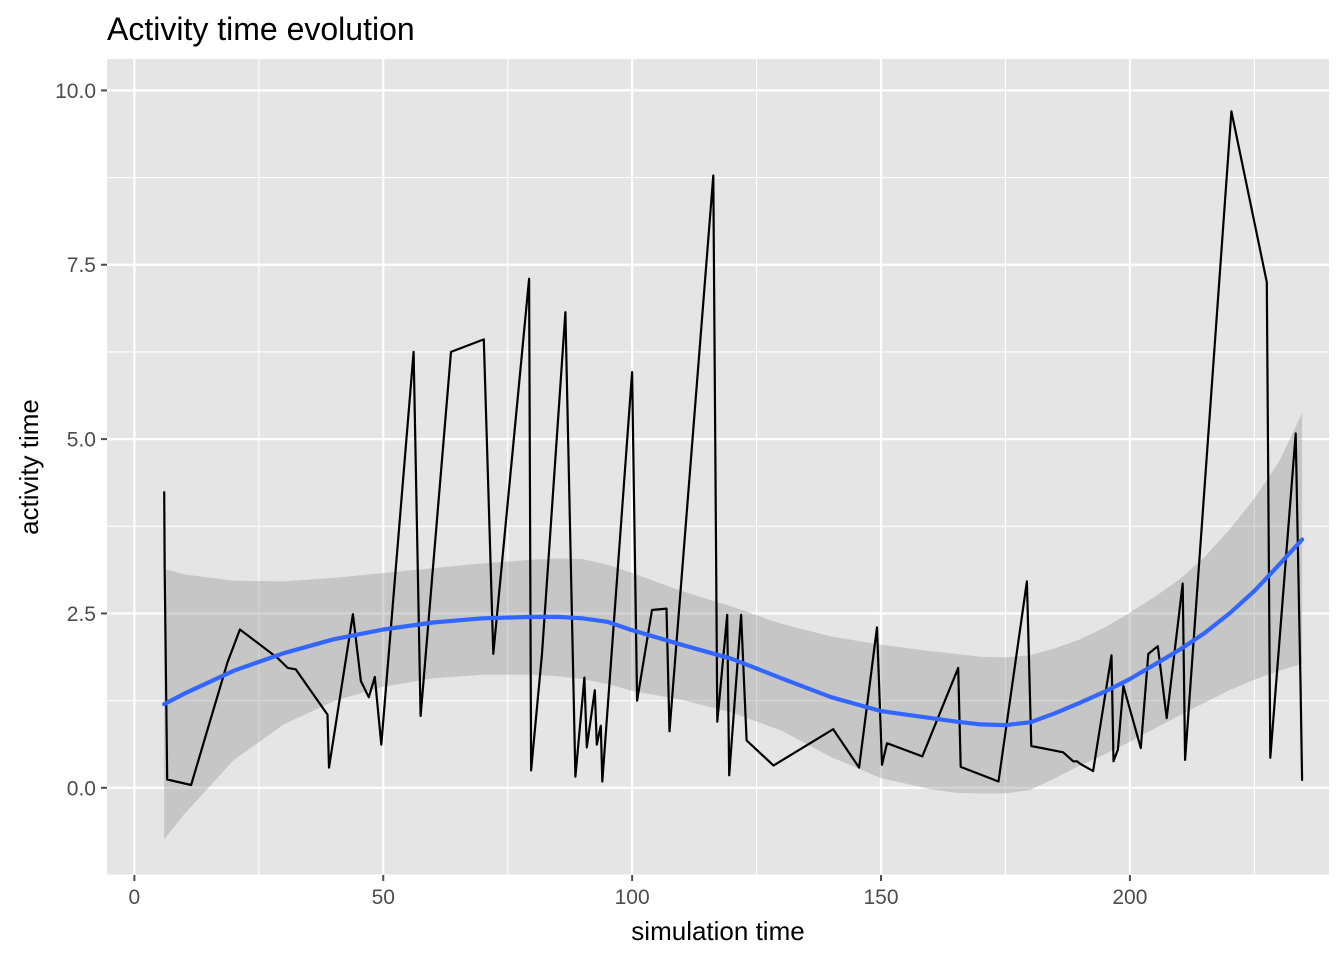  Describe the element at coordinates (75, 91) in the screenshot. I see `y-tick-label: 10.0` at that location.